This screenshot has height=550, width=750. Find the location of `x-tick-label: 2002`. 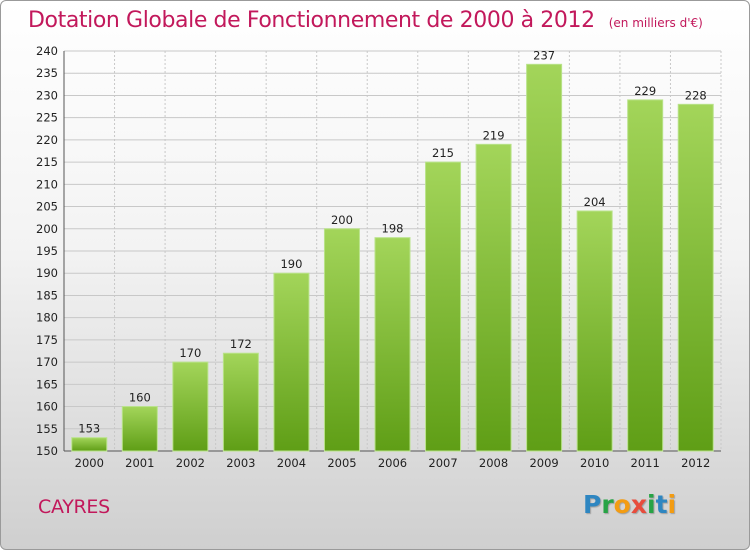

x-tick-label: 2002 is located at coordinates (190, 463).